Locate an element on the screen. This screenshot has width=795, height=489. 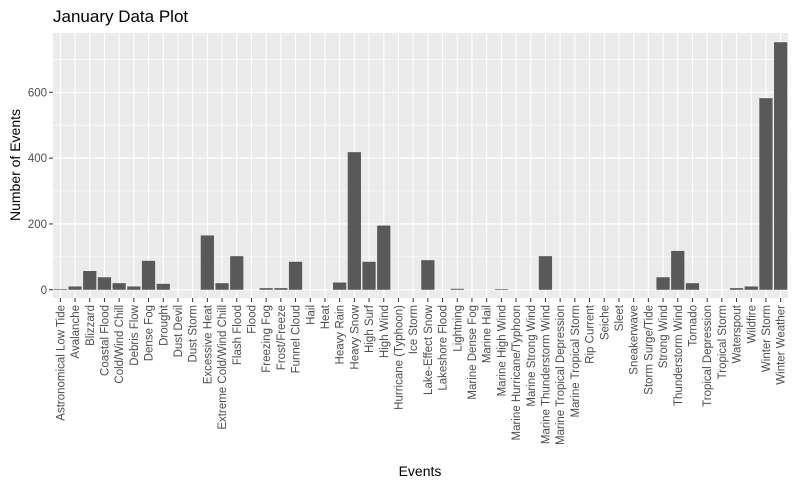
x-tick-label: Coastal Flood is located at coordinates (105, 340).